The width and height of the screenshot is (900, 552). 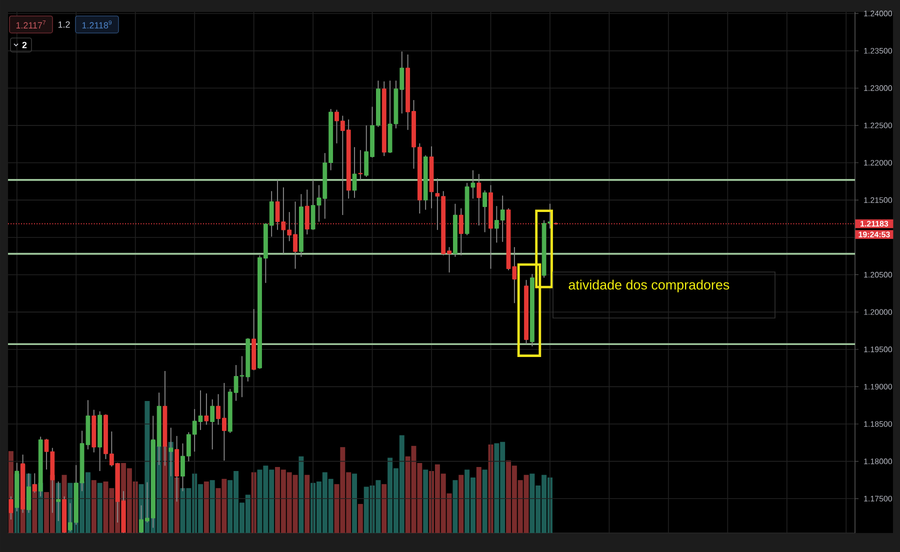 What do you see at coordinates (64, 24) in the screenshot?
I see `annotation: 1.2` at bounding box center [64, 24].